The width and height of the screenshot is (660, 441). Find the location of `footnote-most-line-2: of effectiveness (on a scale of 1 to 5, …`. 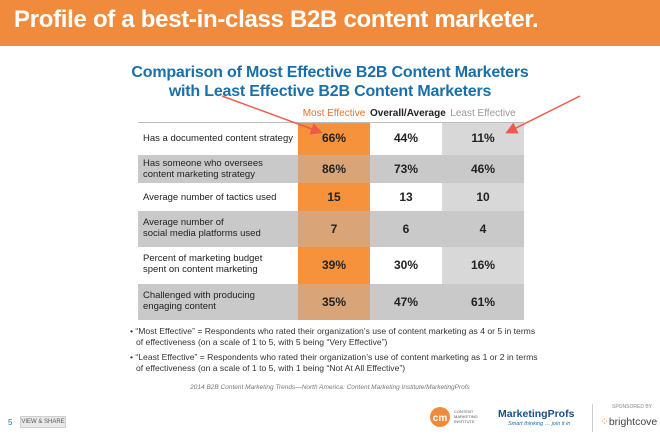

footnote-most-line-2: of effectiveness (on a scale of 1 to 5, … is located at coordinates (262, 342).